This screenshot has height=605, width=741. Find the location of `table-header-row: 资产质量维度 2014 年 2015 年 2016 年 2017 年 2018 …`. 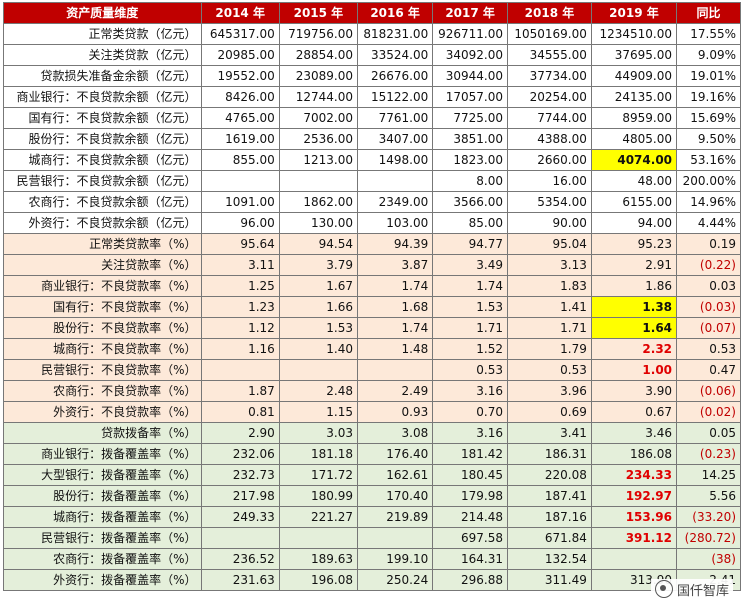

table-header-row: 资产质量维度 2014 年 2015 年 2016 年 2017 年 2018 … is located at coordinates (372, 13).